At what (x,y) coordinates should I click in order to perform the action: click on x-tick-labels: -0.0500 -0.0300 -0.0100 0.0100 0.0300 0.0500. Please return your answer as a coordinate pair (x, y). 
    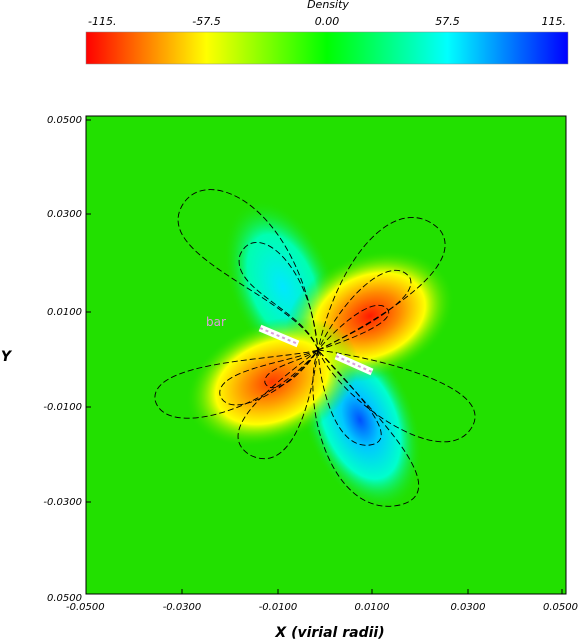
    Looking at the image, I should click on (322, 601).